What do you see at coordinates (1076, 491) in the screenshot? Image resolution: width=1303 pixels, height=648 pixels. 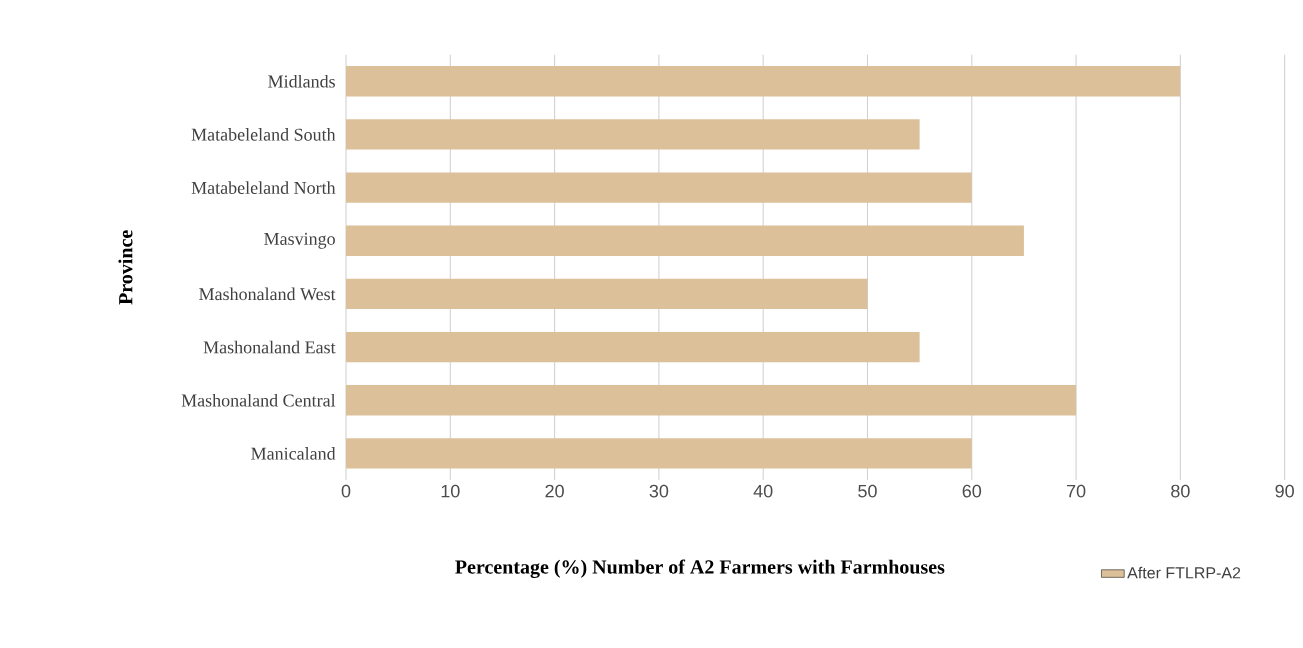 I see `x-tick-label: 70` at bounding box center [1076, 491].